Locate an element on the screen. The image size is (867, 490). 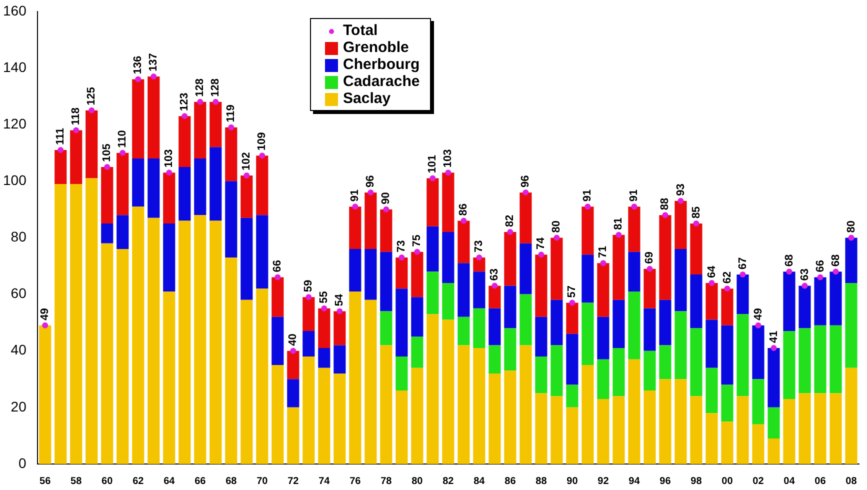
data-label: 123 is located at coordinates (184, 102).